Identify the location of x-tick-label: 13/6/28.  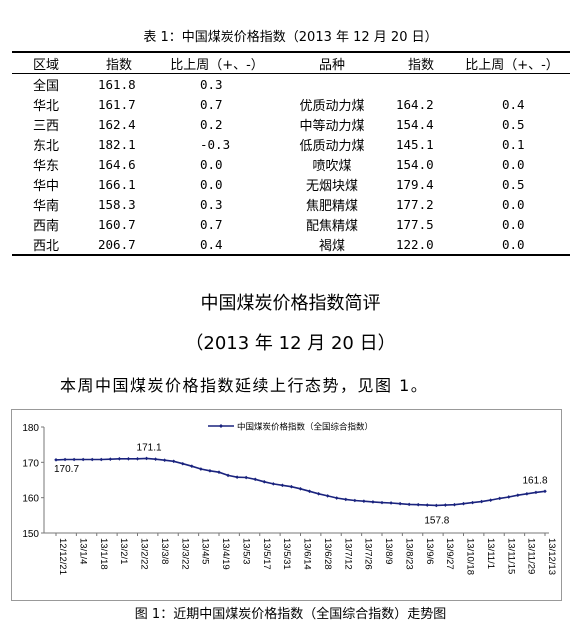
(327, 554).